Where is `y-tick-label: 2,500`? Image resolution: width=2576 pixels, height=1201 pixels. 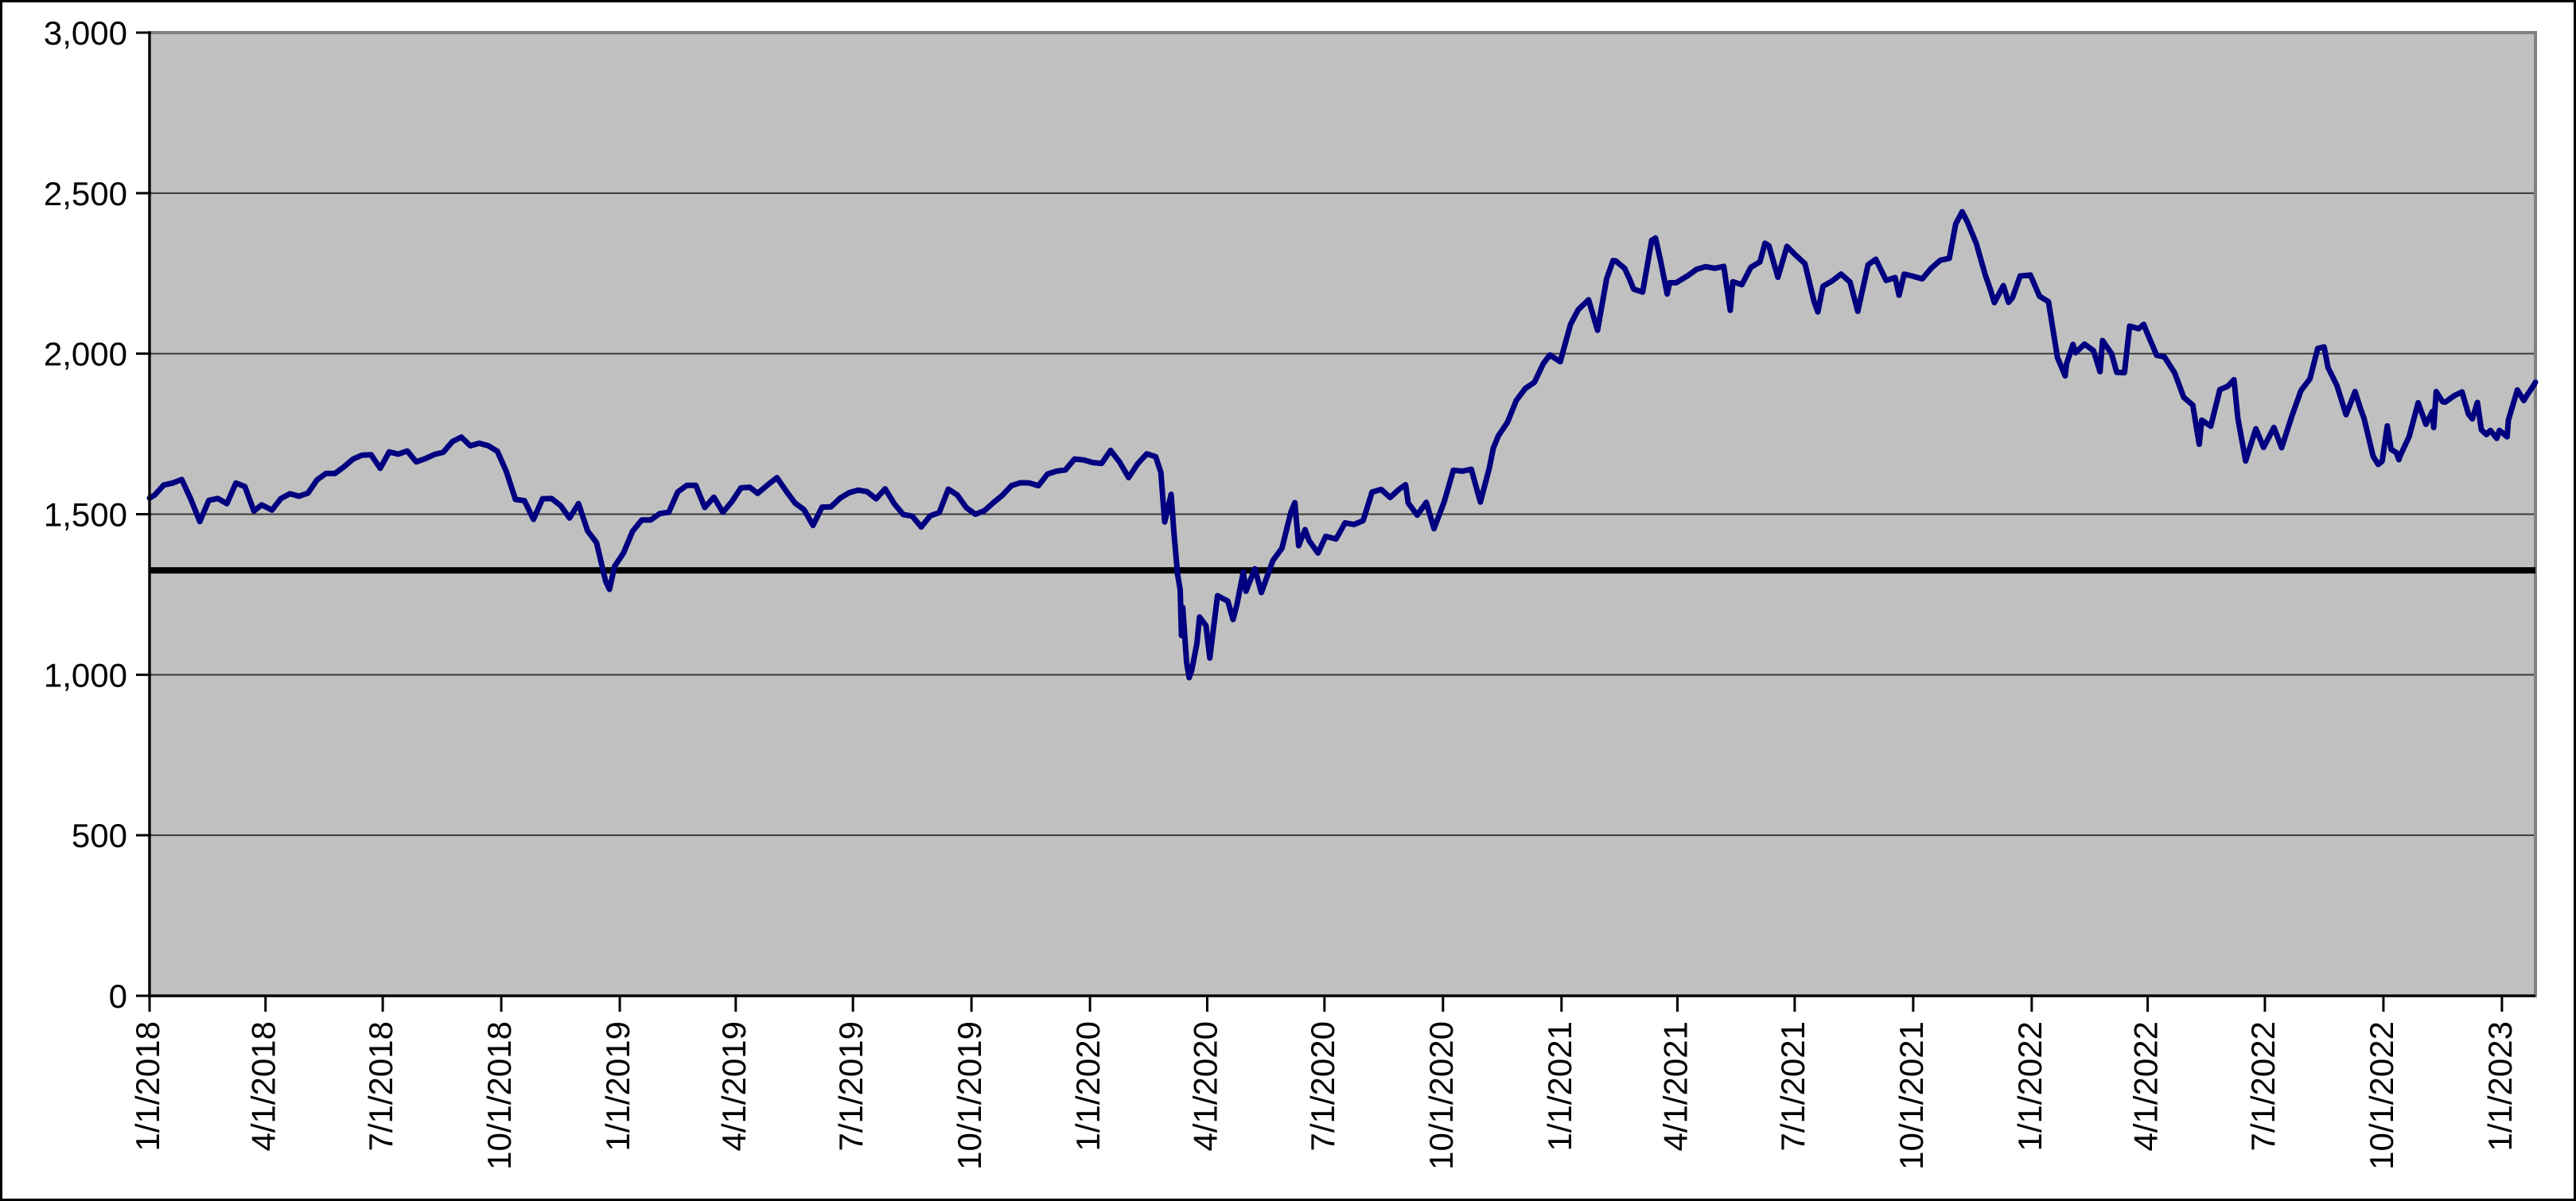
y-tick-label: 2,500 is located at coordinates (86, 193).